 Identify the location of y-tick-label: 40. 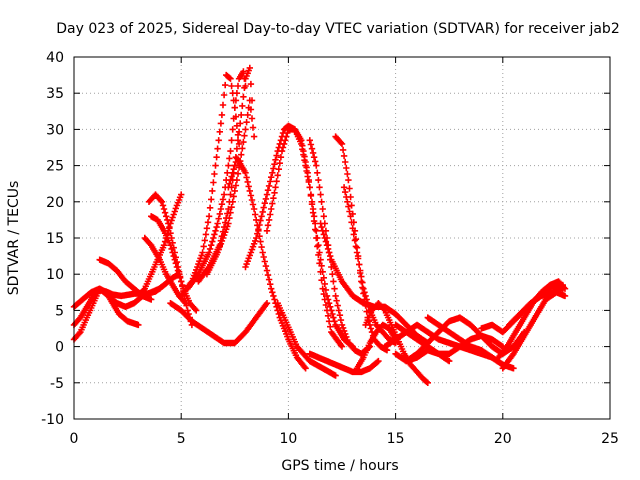
(55, 58).